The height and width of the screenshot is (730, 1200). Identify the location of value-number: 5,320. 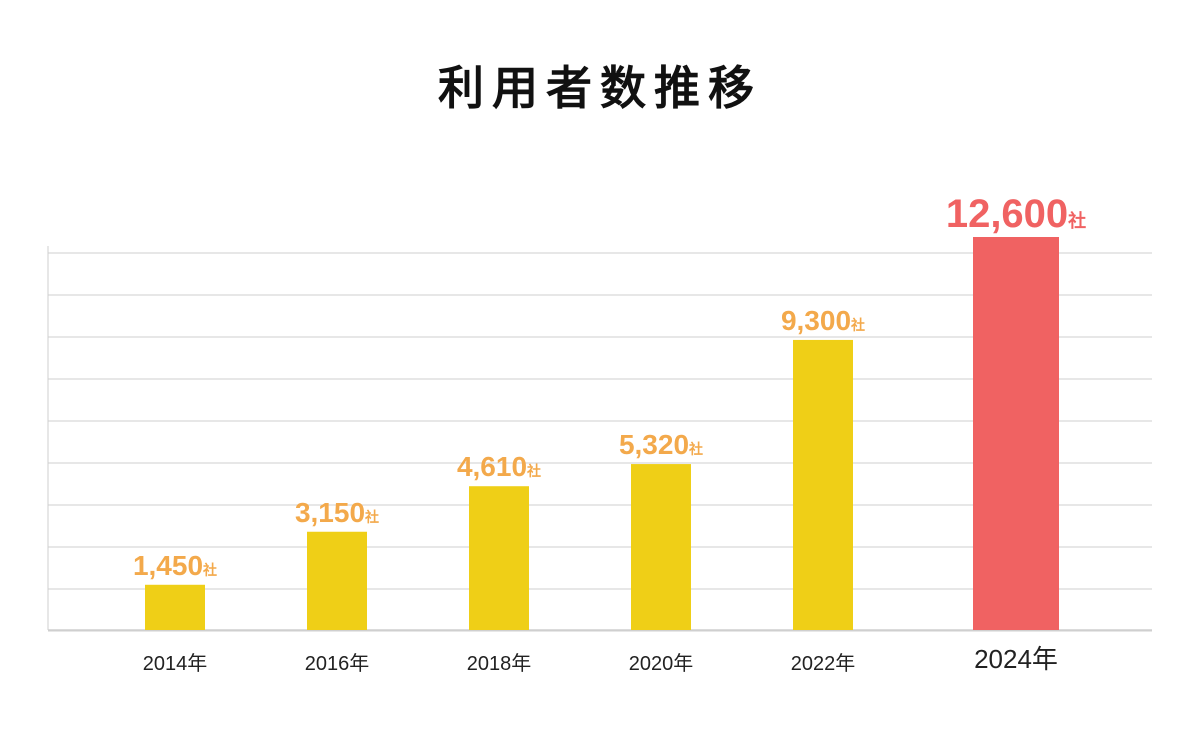
(654, 444).